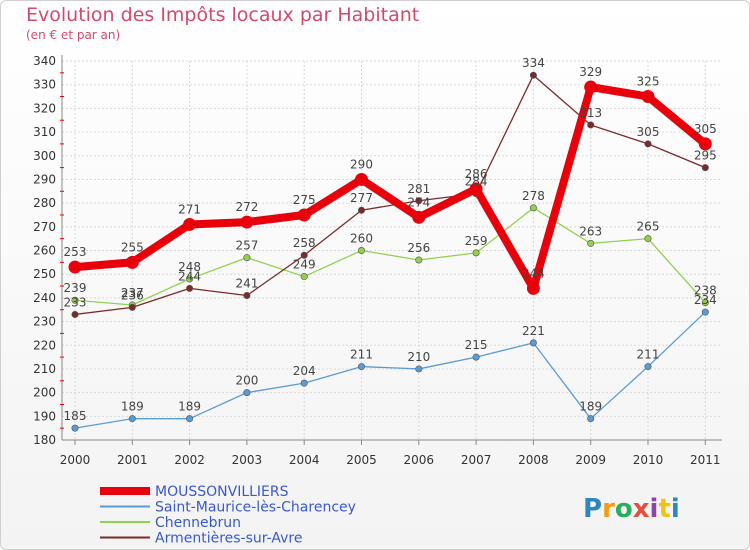 This screenshot has width=750, height=550. Describe the element at coordinates (75, 288) in the screenshot. I see `data-label: 239` at that location.